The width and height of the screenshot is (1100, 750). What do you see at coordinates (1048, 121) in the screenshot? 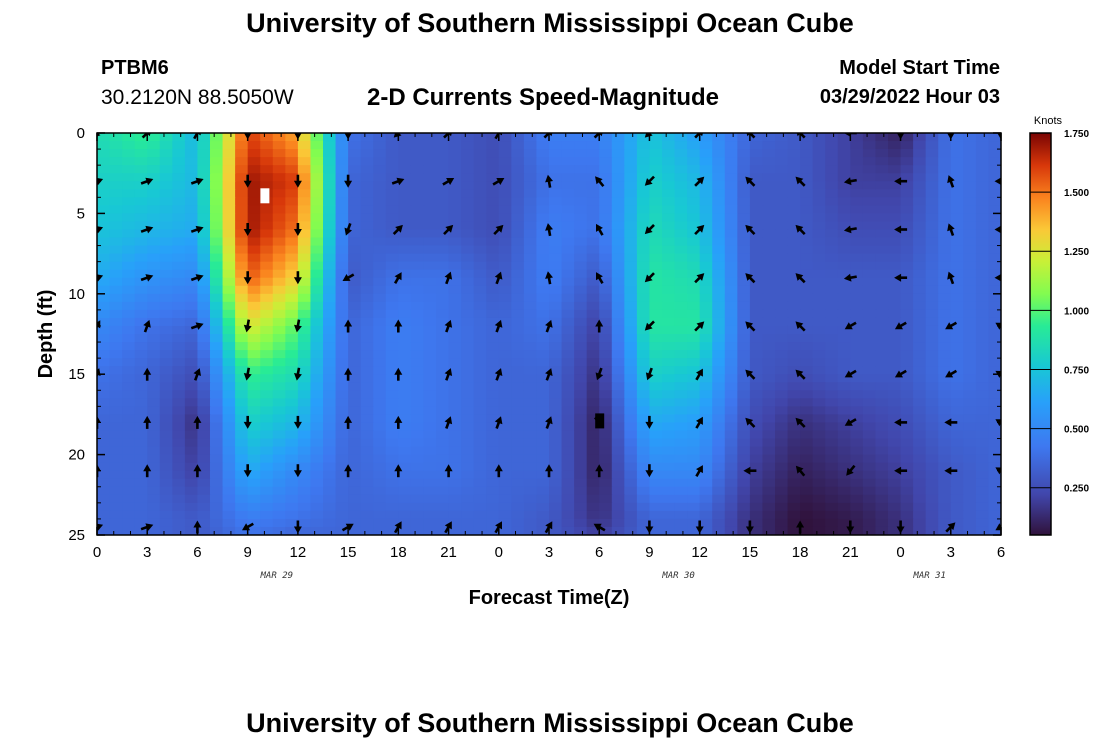
I see `colorbar-title: Knots` at bounding box center [1048, 121].